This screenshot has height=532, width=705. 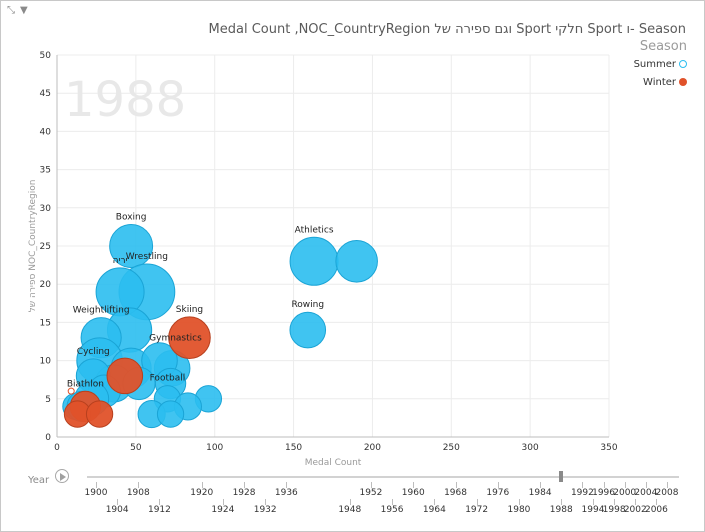 I want to click on bubble-data-label: Boxing, so click(x=131, y=218).